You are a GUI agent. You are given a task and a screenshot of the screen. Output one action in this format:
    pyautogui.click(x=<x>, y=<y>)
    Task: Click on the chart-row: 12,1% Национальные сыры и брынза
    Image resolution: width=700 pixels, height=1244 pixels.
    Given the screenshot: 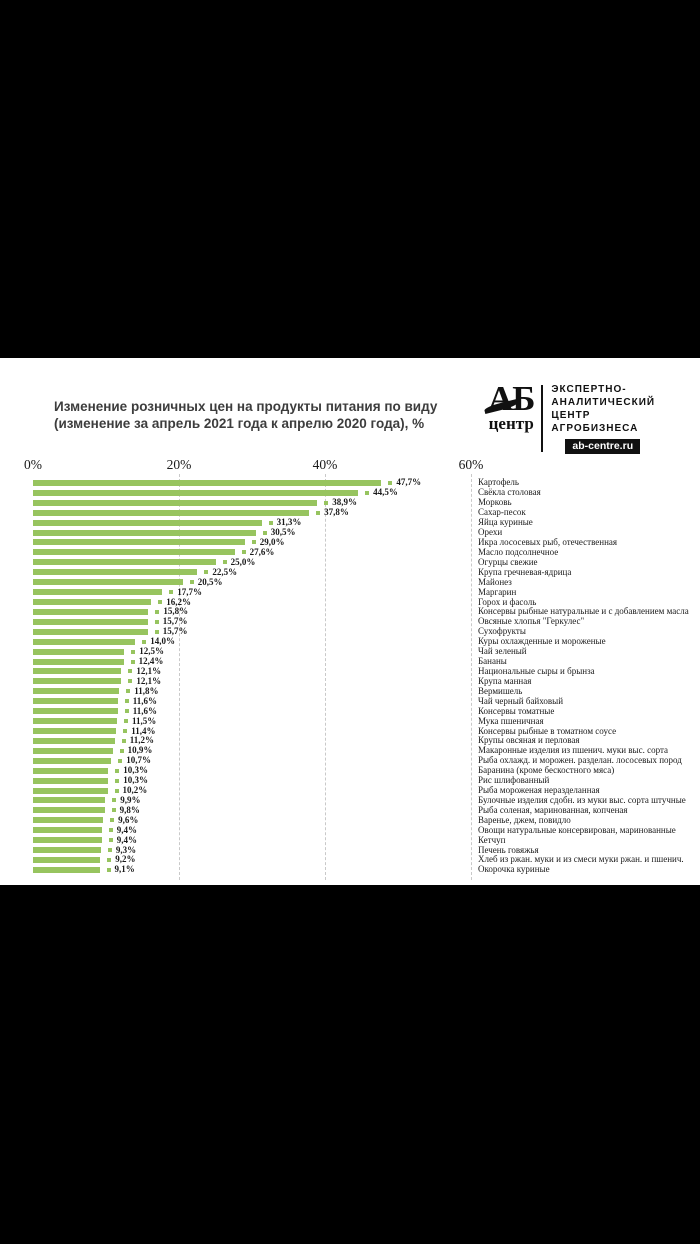 What is the action you would take?
    pyautogui.click(x=366, y=671)
    